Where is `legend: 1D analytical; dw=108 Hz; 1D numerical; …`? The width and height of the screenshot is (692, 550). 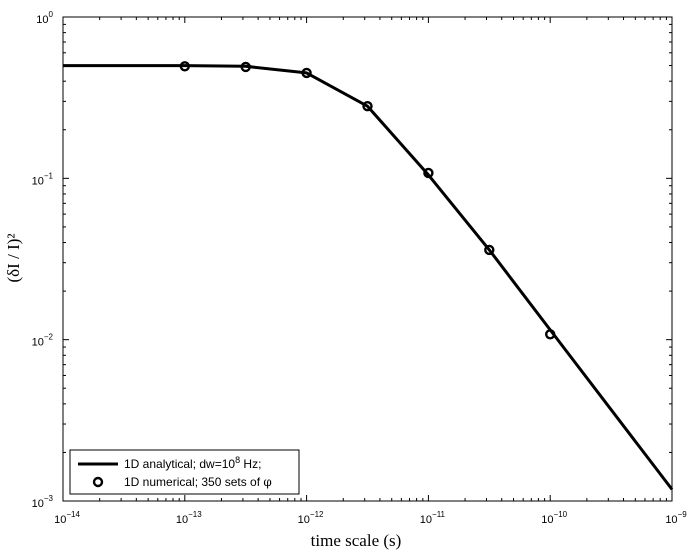 legend: 1D analytical; dw=108 Hz; 1D numerical; … is located at coordinates (184, 472).